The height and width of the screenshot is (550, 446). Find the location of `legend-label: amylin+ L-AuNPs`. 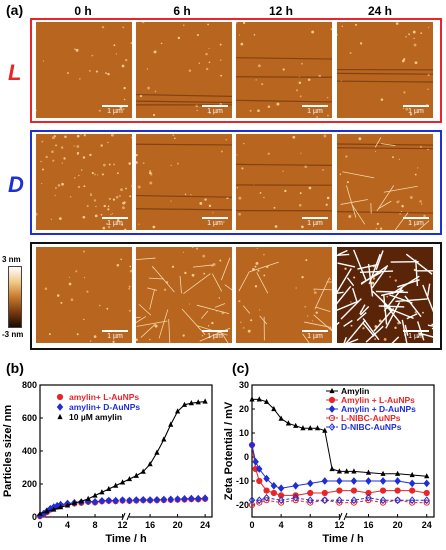

legend-label: amylin+ L-AuNPs is located at coordinates (104, 397).